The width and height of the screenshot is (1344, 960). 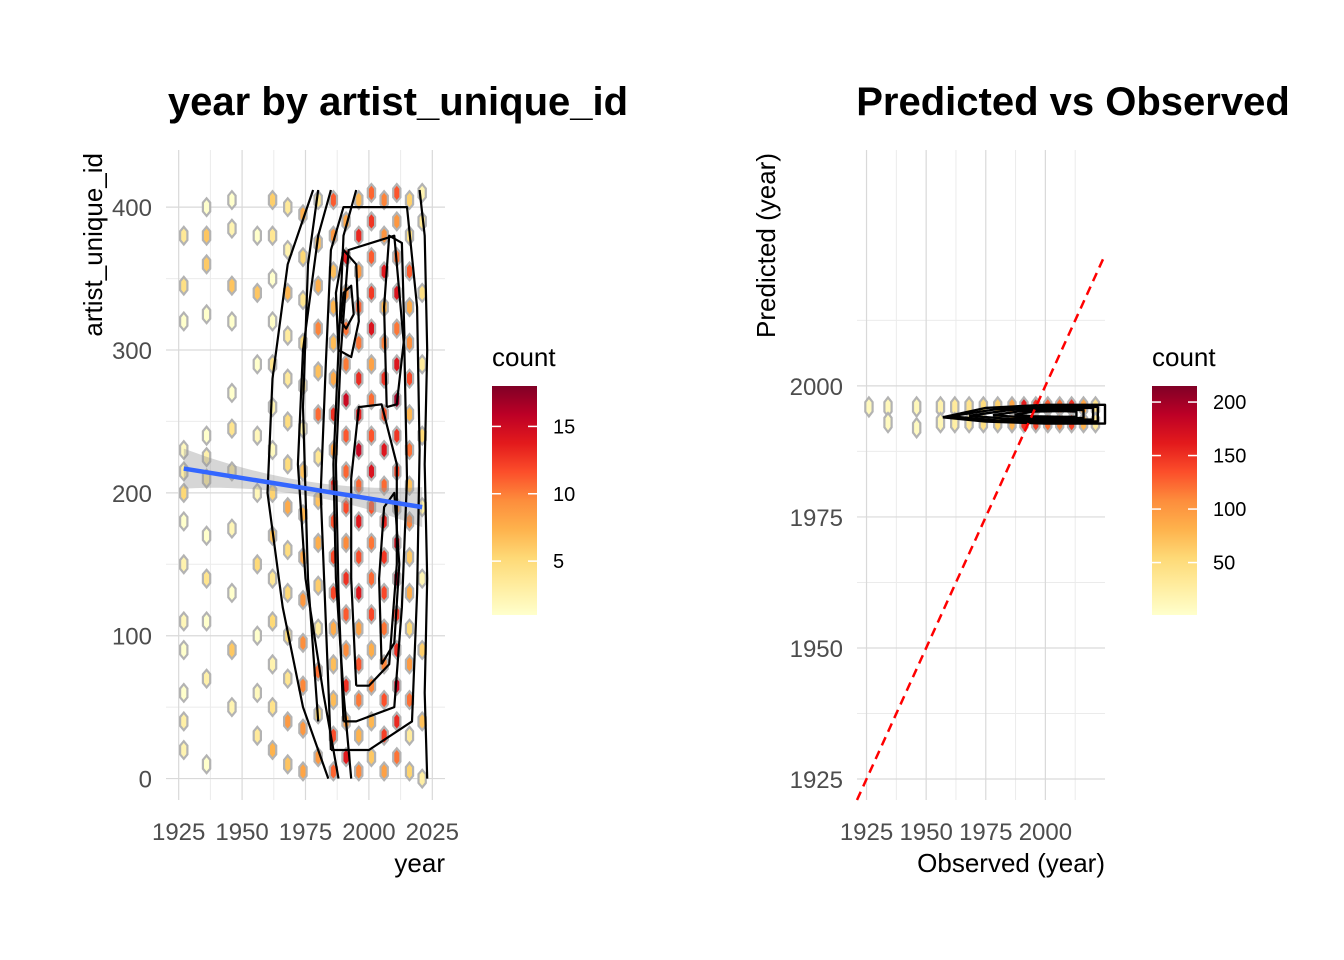 I want to click on y-tick-label: 200, so click(x=132, y=494).